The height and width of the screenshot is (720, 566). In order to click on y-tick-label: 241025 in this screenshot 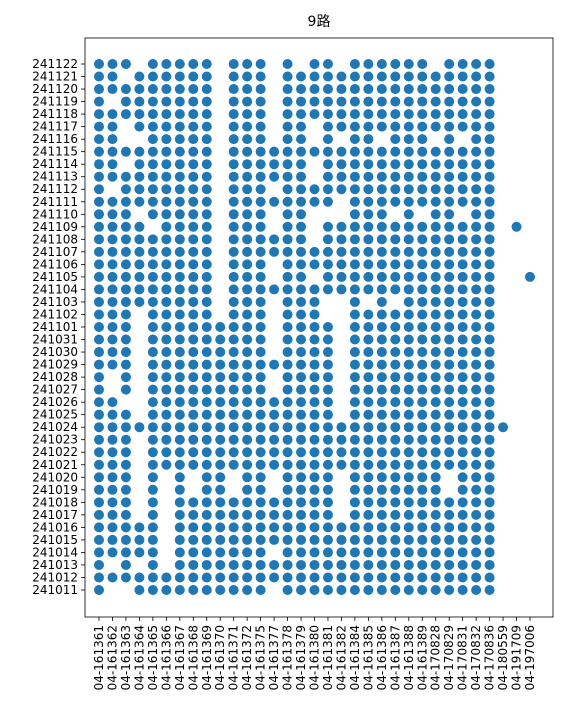, I will do `click(55, 415)`.